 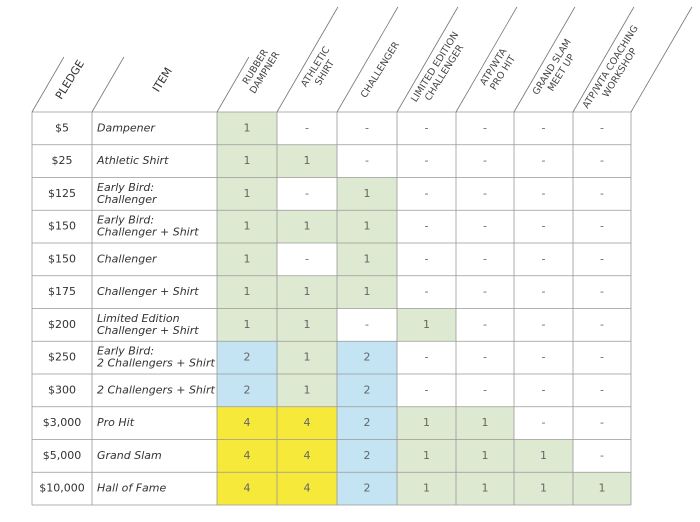 What do you see at coordinates (126, 127) in the screenshot?
I see `item: Dampener` at bounding box center [126, 127].